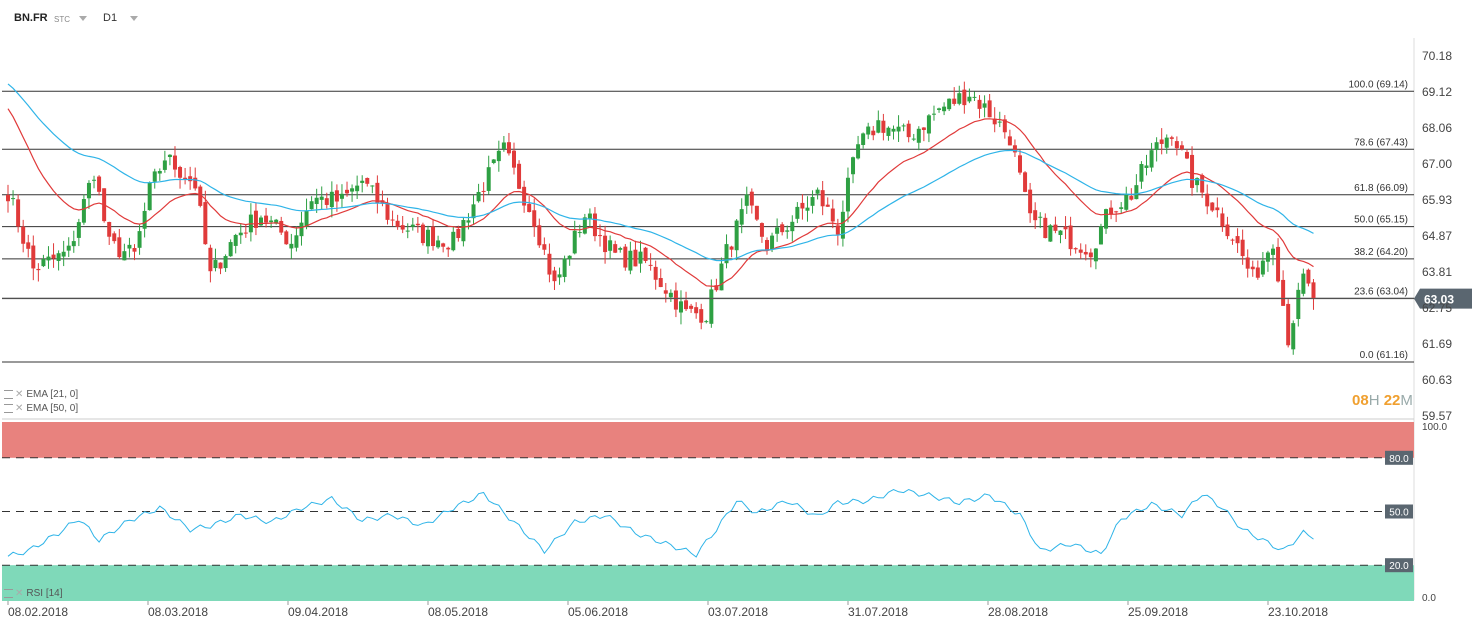 This screenshot has height=627, width=1482. I want to click on rsi-level-badge, so click(1399, 511).